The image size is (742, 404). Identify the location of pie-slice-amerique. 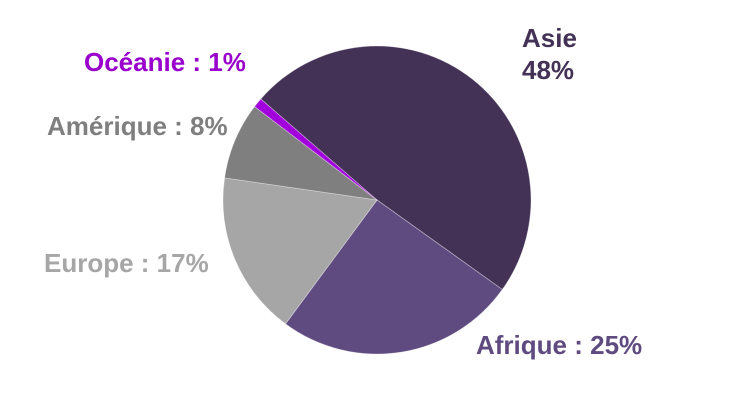
(301, 153).